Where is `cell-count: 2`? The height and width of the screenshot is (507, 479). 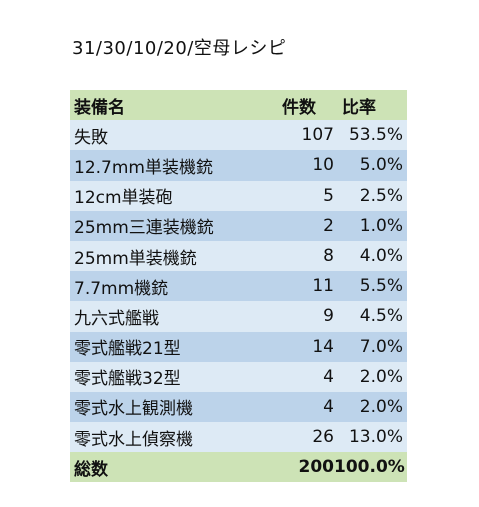
cell-count: 2 is located at coordinates (328, 225).